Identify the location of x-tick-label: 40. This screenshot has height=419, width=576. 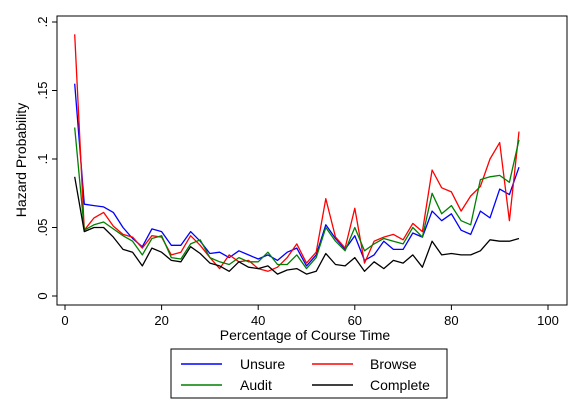
(258, 320).